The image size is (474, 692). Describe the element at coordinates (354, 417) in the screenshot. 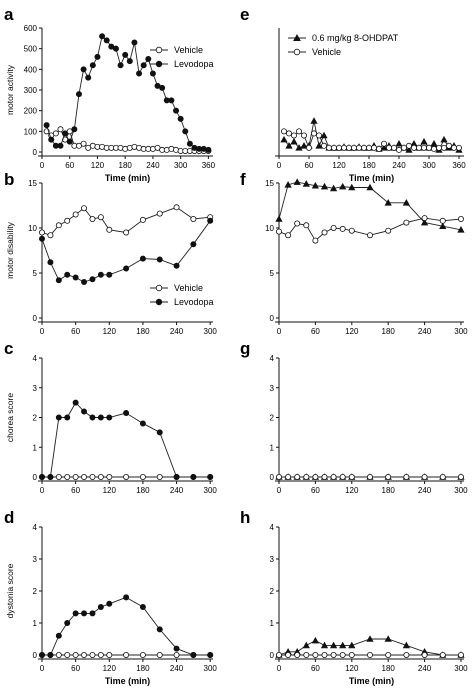

I see `panel-g: g 0 1 2 3 4 0 60 120 180 240 300` at that location.